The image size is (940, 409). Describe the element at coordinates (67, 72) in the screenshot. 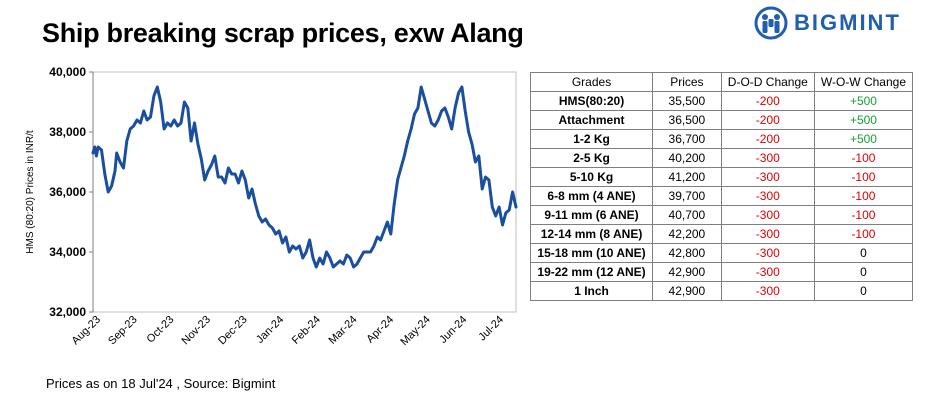

I see `y-tick-label: 40,000` at that location.